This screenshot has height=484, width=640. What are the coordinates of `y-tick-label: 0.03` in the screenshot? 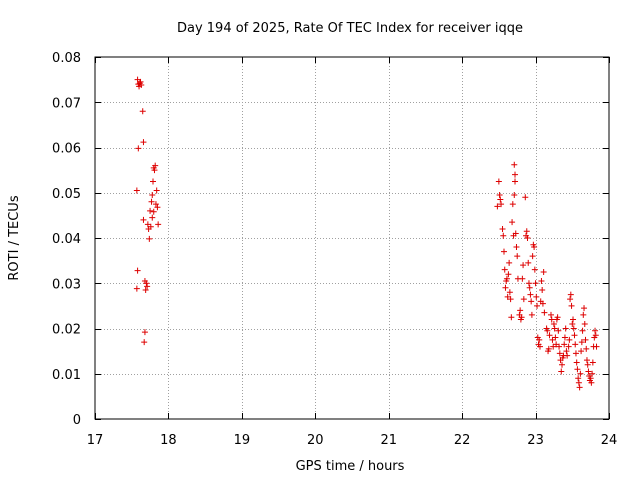 It's located at (66, 284).